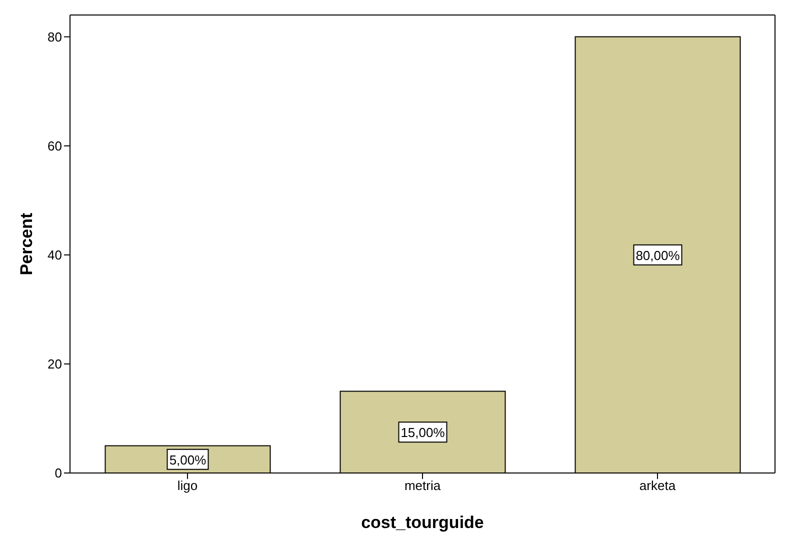  What do you see at coordinates (423, 486) in the screenshot?
I see `x-tick-label: metria` at bounding box center [423, 486].